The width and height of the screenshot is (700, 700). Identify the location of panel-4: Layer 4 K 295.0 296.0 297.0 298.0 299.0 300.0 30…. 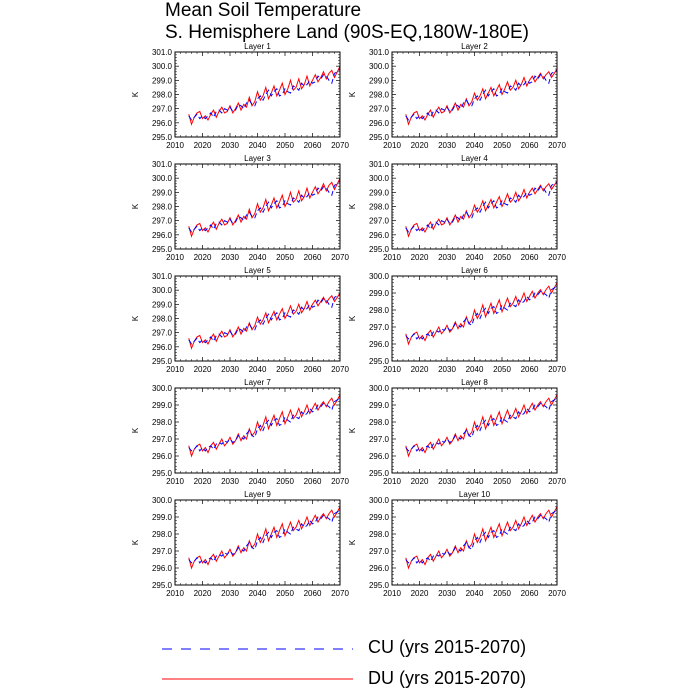
(457, 208).